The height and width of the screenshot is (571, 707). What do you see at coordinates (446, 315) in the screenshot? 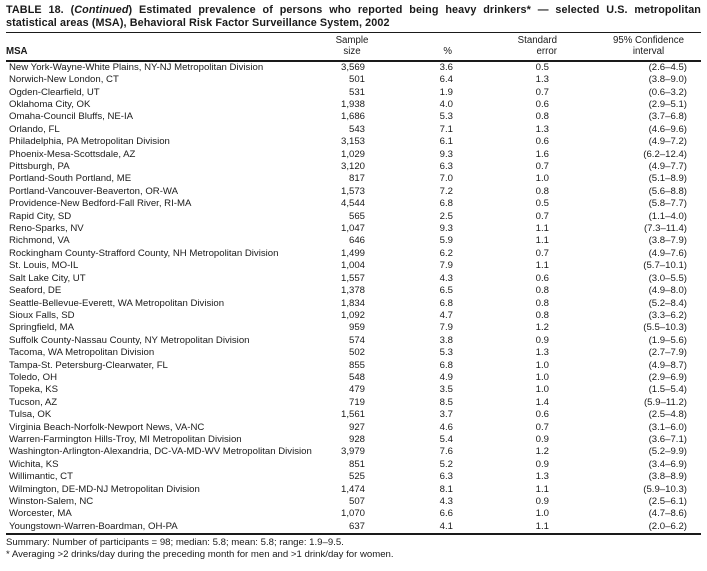
I see `cell-percent: 4.7` at bounding box center [446, 315].